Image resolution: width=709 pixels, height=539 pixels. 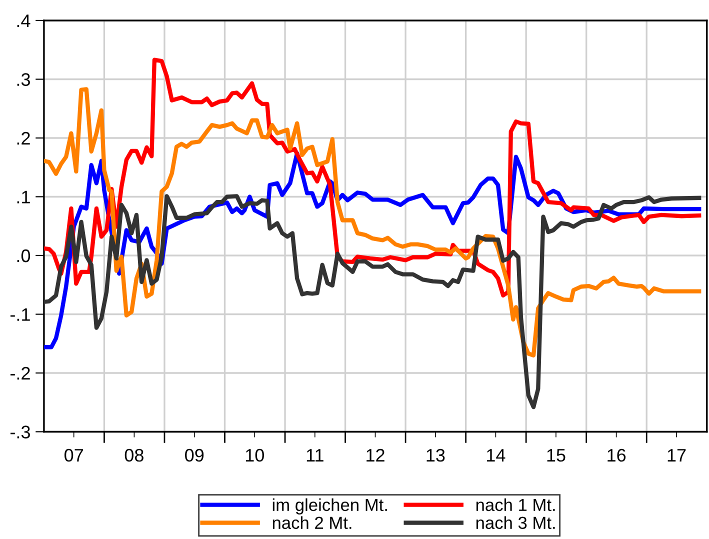 What do you see at coordinates (194, 455) in the screenshot?
I see `x-tick-label: 09` at bounding box center [194, 455].